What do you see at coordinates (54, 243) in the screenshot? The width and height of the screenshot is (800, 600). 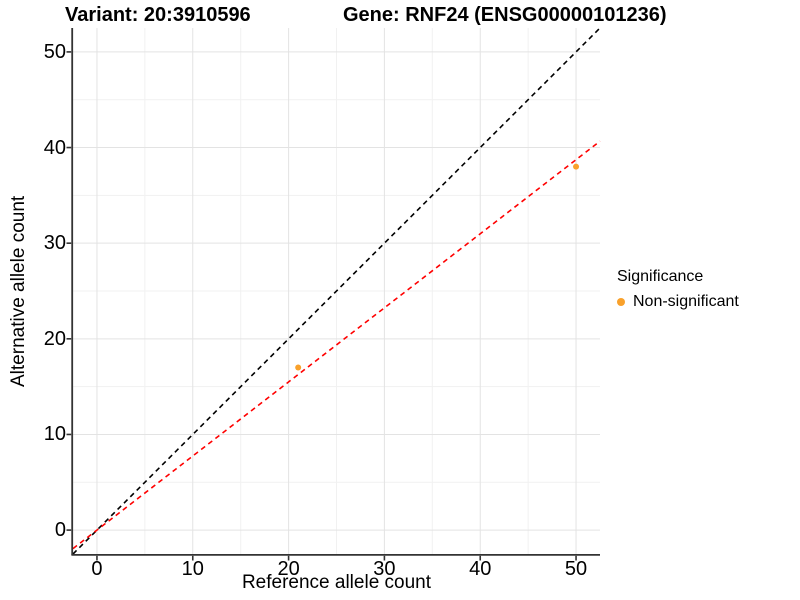 I see `y-tick-label: 30` at bounding box center [54, 243].